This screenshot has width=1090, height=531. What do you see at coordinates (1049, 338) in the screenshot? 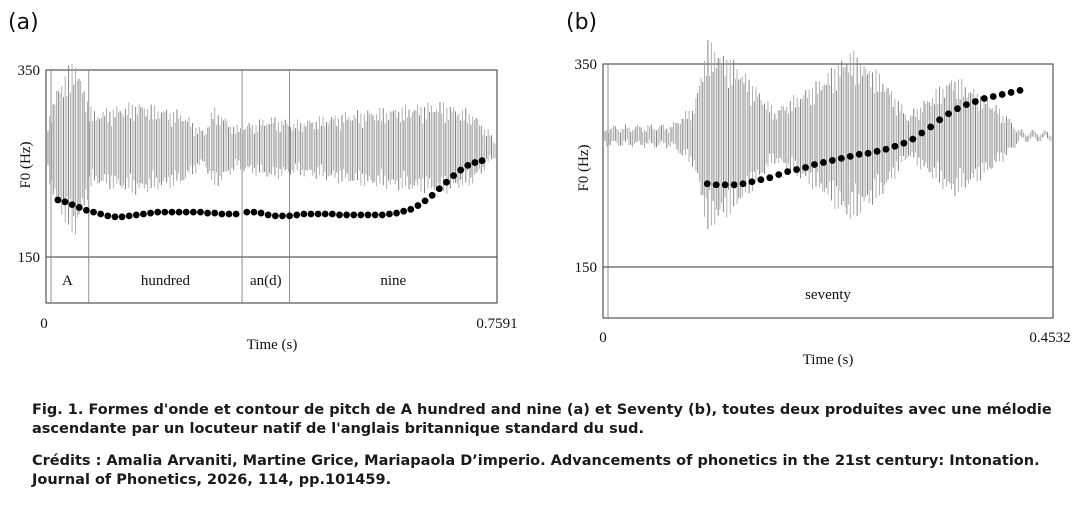
I see `panel-b-xtick-end: 0.4532` at bounding box center [1049, 338].